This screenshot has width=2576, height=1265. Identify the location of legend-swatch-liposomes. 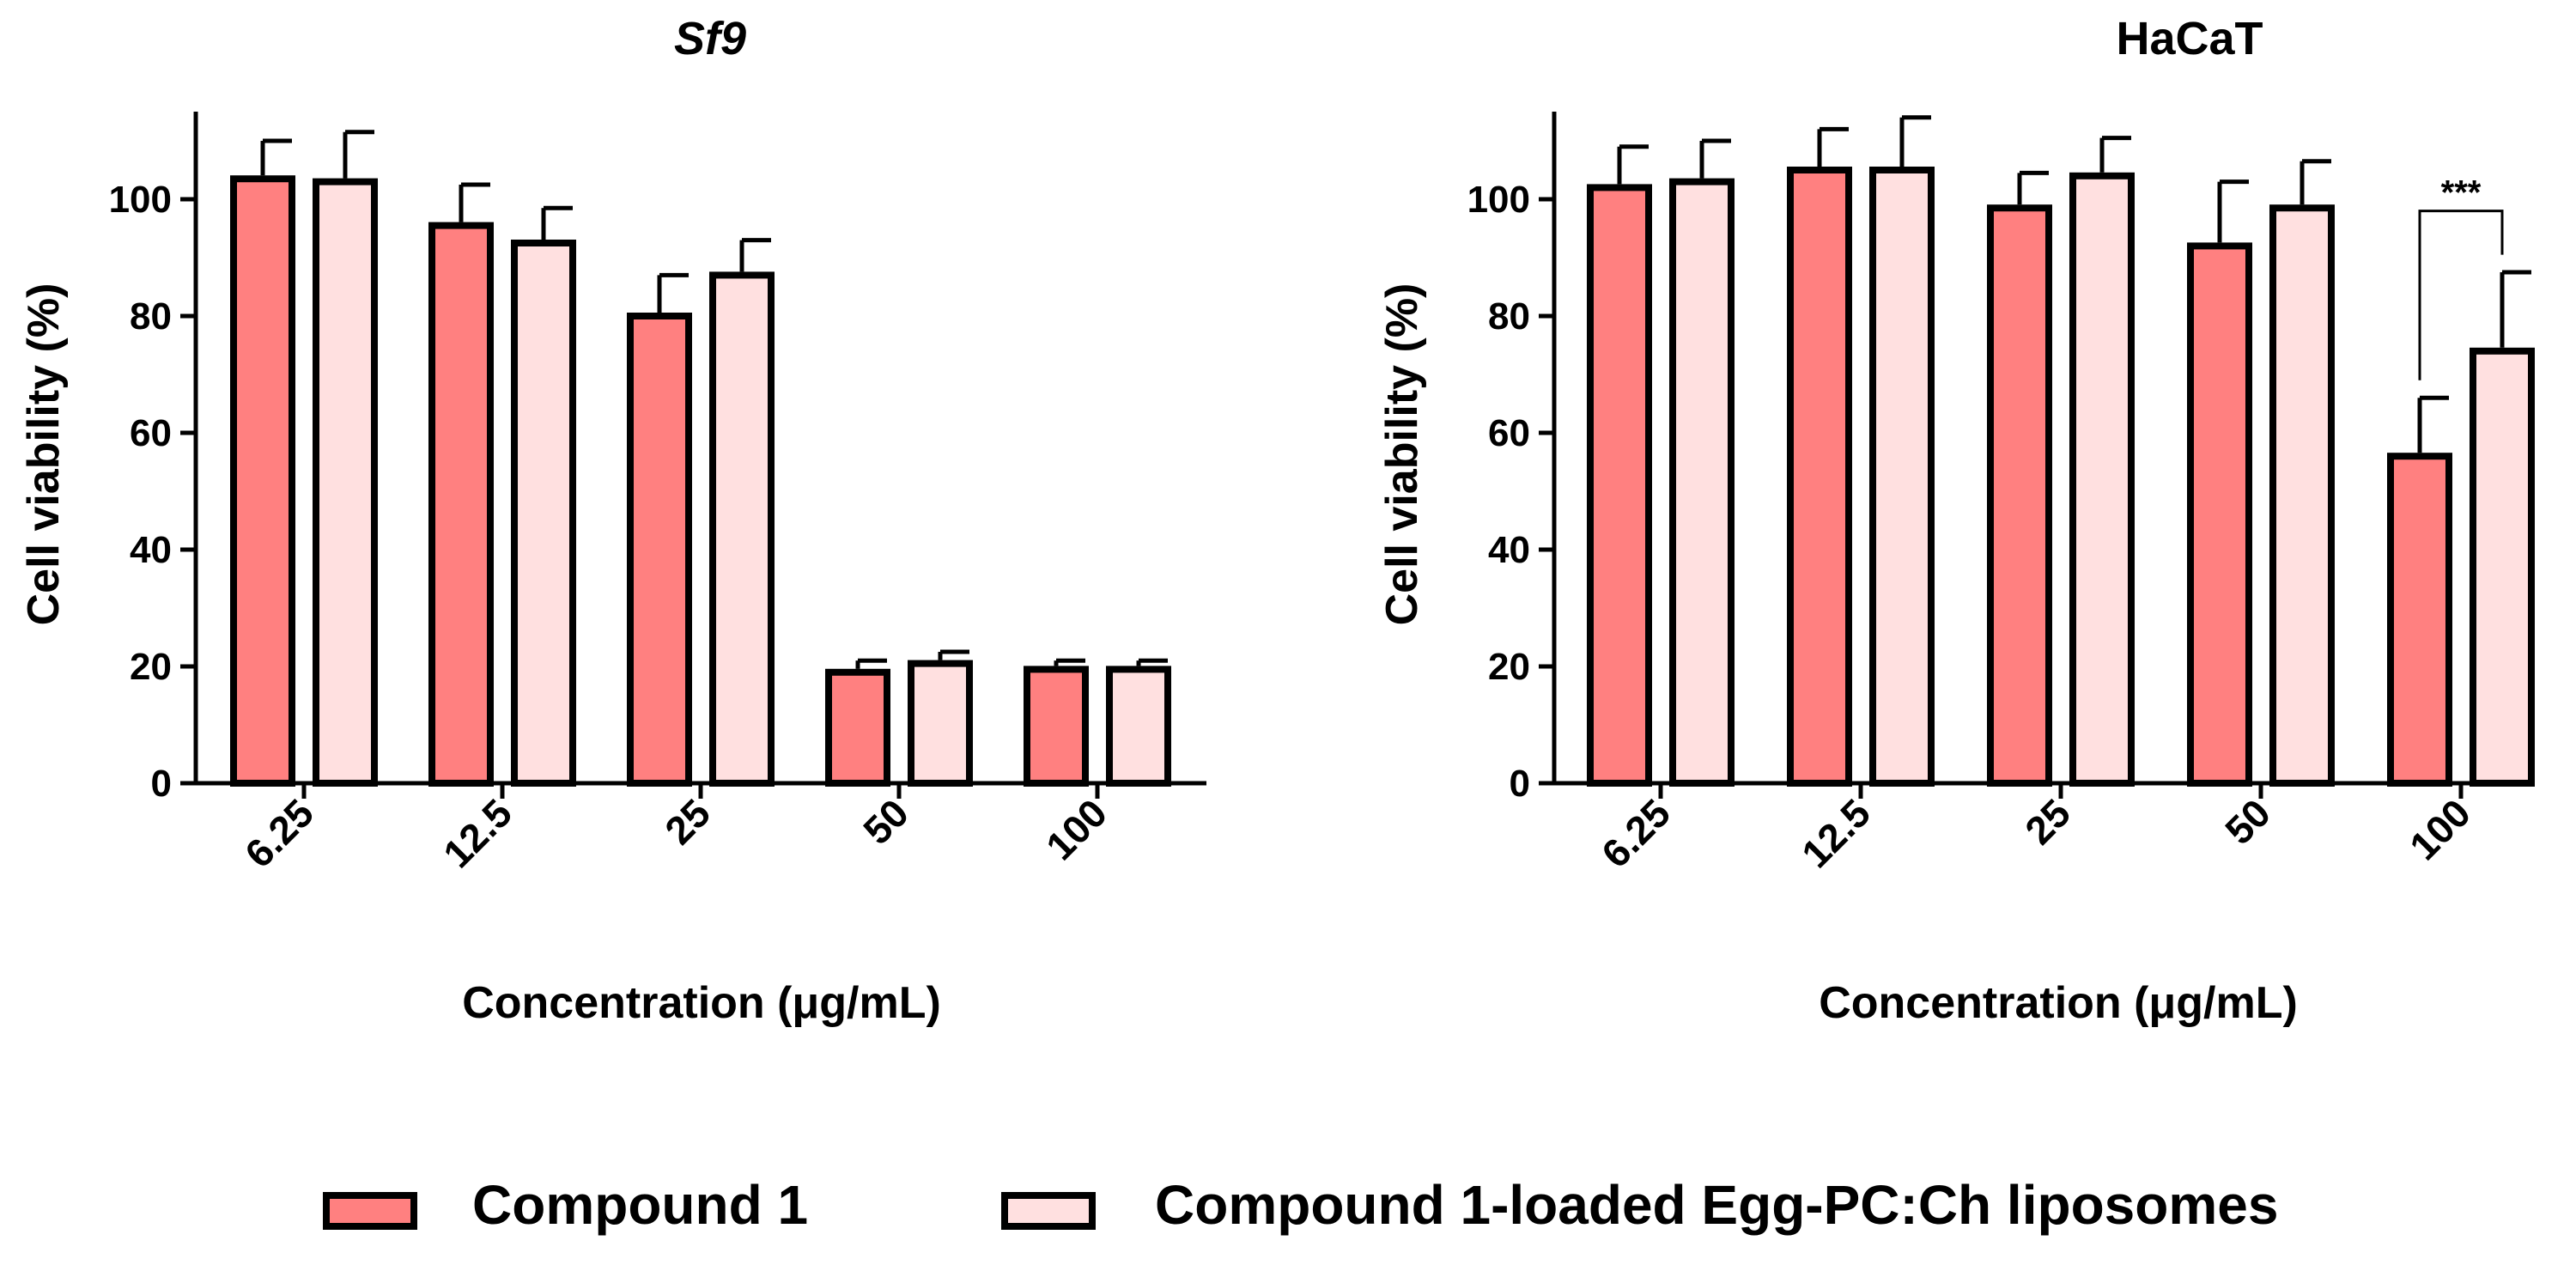
(1049, 1211).